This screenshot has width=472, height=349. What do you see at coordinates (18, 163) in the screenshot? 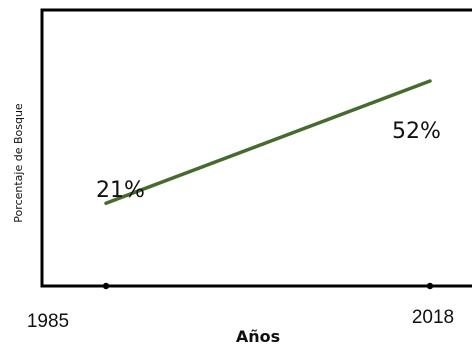
I see `y-axis-label: Porcentaje de Bosque` at bounding box center [18, 163].